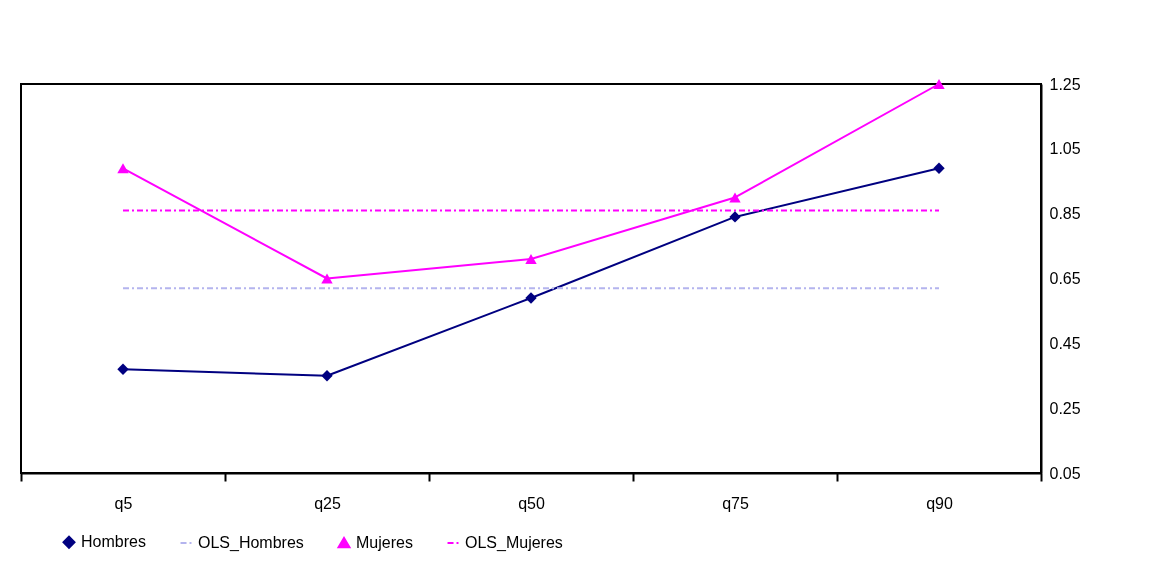 The width and height of the screenshot is (1153, 563). What do you see at coordinates (251, 543) in the screenshot?
I see `legend-label: OLS_Hombres` at bounding box center [251, 543].